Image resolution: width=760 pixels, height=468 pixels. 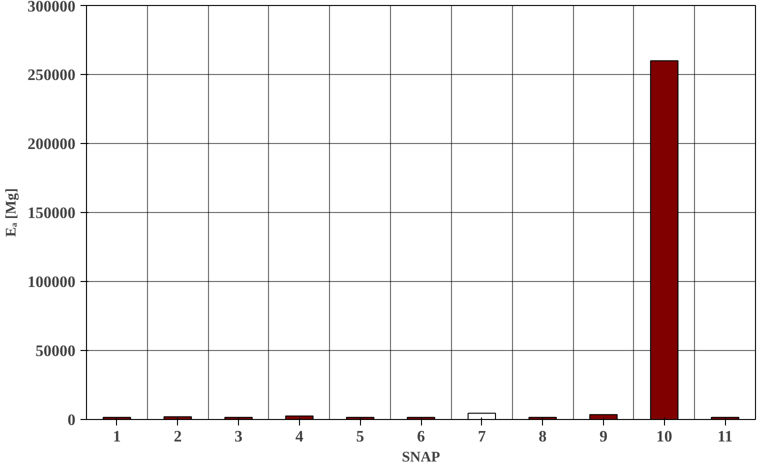 What do you see at coordinates (116, 437) in the screenshot?
I see `x-tick-label: 1` at bounding box center [116, 437].